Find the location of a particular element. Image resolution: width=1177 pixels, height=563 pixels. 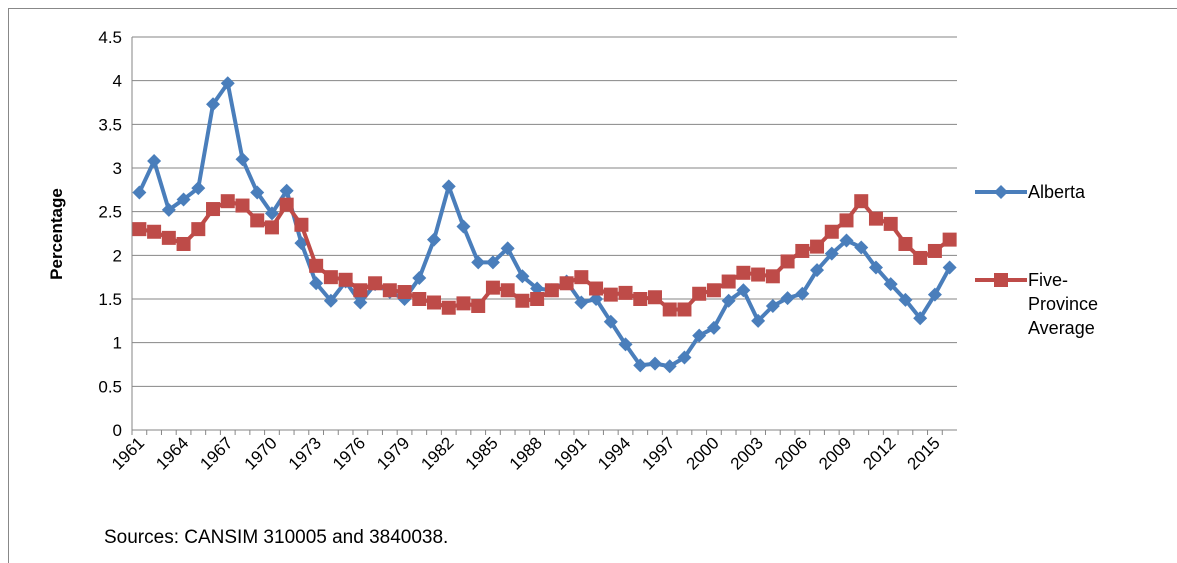

y-tick-label: 1.5 is located at coordinates (110, 299).